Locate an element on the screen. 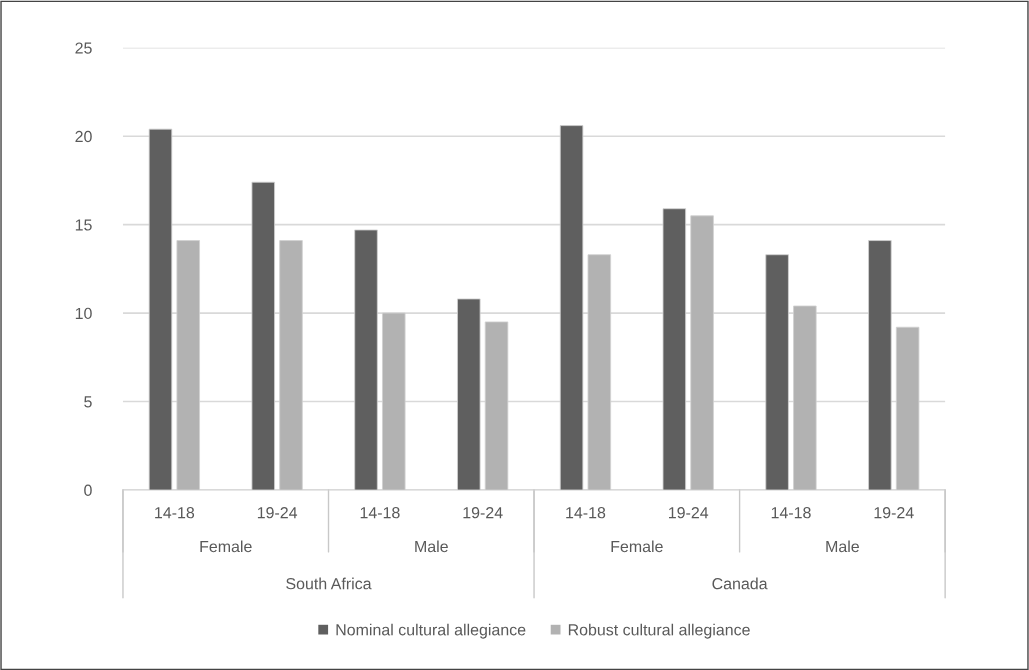 The width and height of the screenshot is (1029, 670). y-tick-label: 25 is located at coordinates (83, 48).